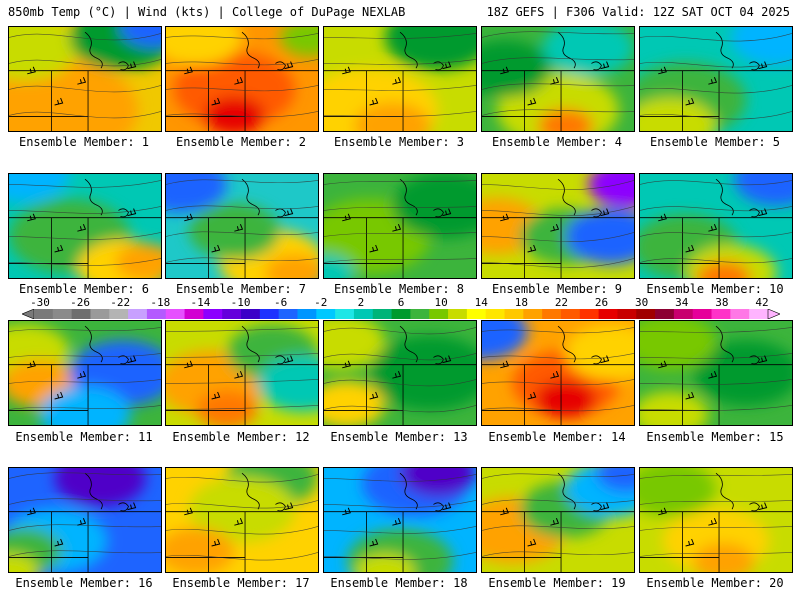 This screenshot has width=800, height=600. What do you see at coordinates (240, 302) in the screenshot?
I see `colorbar-tick: -10` at bounding box center [240, 302].